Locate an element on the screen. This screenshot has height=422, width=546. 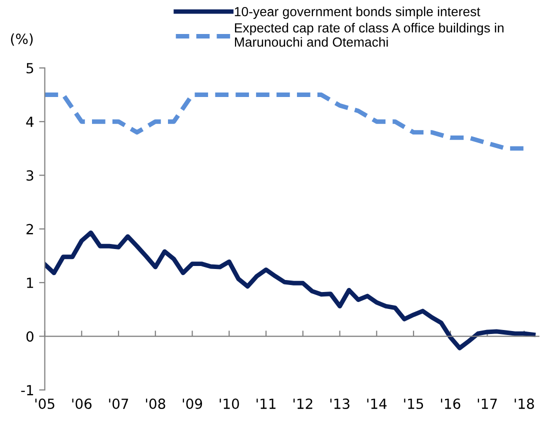
y-tick-label: 0 is located at coordinates (30, 336).